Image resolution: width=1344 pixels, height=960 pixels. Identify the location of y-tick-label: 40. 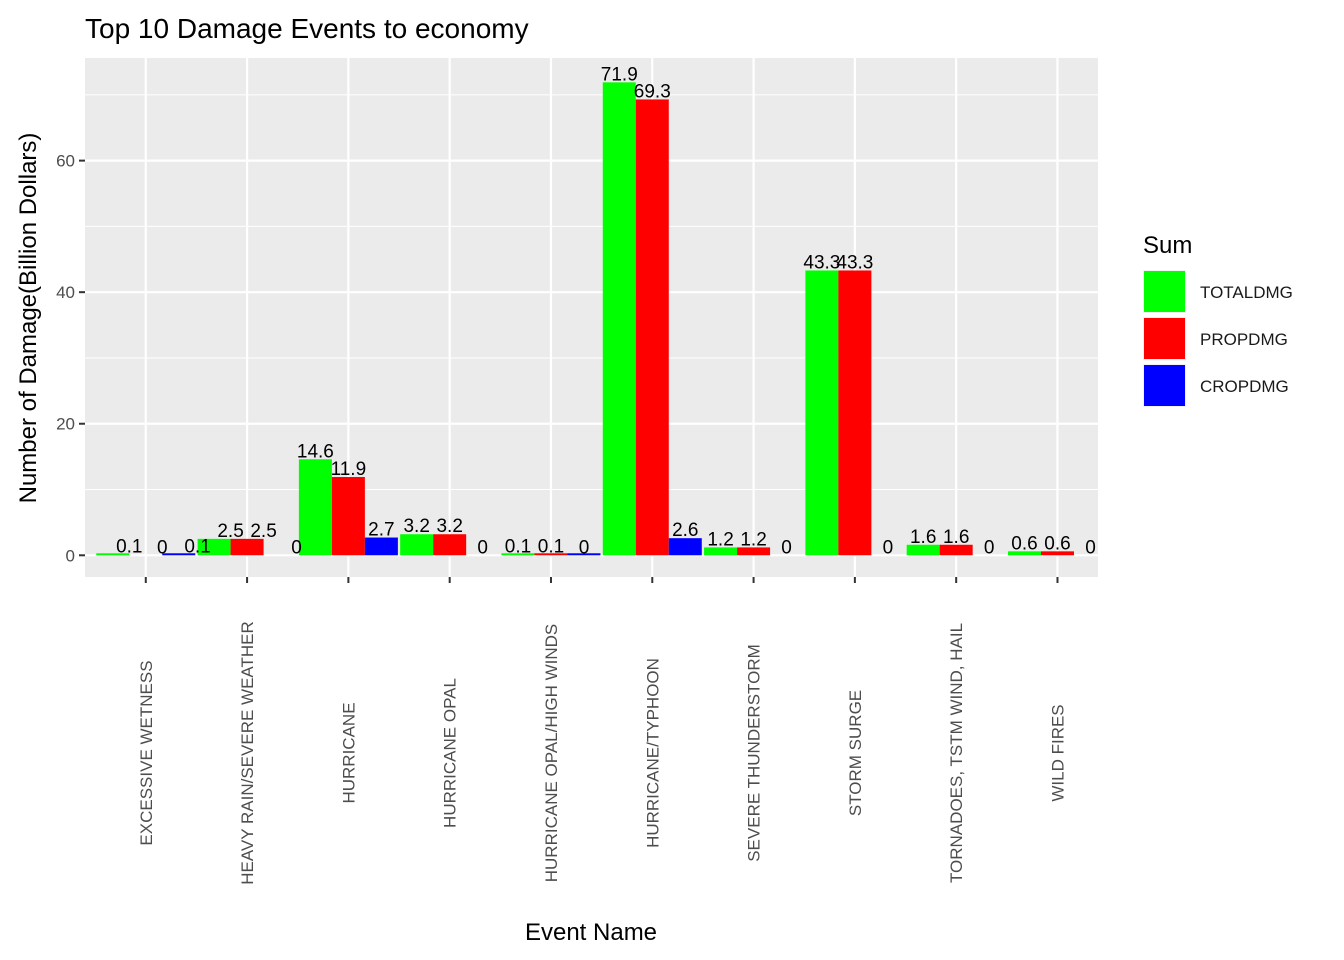
(65, 292).